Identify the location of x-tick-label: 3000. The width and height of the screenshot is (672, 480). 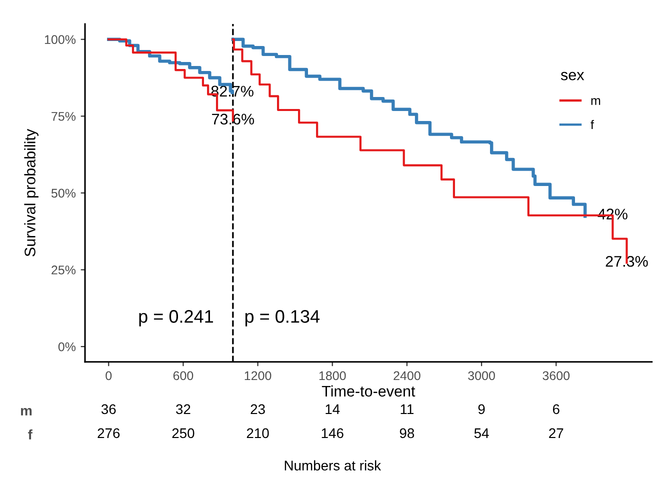
(481, 375).